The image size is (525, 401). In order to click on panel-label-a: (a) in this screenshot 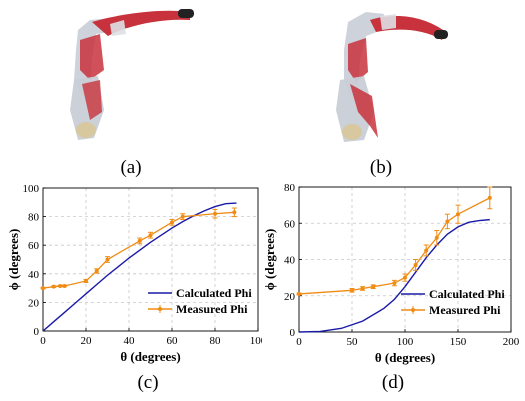, I will do `click(131, 167)`.